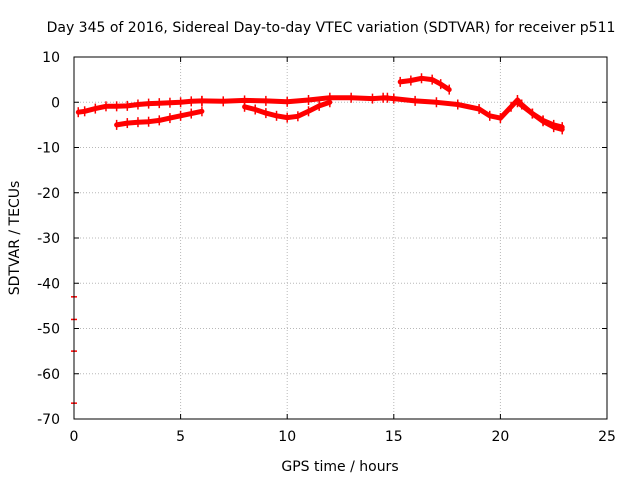 The image size is (640, 480). Describe the element at coordinates (500, 437) in the screenshot. I see `x-tick-label: 20` at that location.